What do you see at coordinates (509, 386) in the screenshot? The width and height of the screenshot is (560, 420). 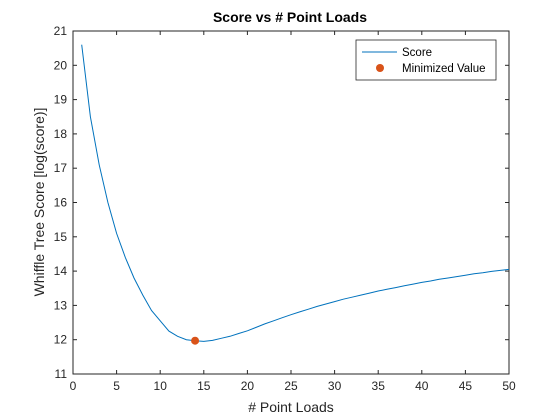 I see `x-tick-label: 50` at bounding box center [509, 386].